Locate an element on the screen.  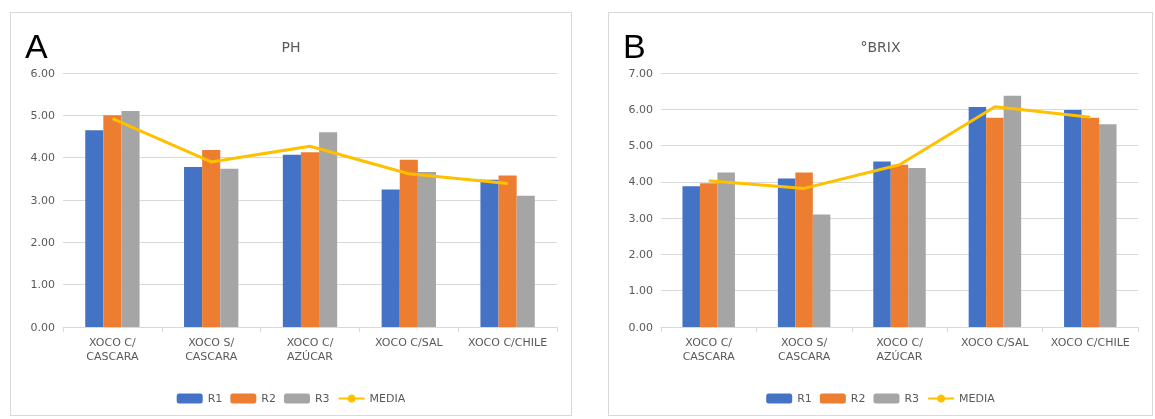
chart-title: PH is located at coordinates (291, 47).